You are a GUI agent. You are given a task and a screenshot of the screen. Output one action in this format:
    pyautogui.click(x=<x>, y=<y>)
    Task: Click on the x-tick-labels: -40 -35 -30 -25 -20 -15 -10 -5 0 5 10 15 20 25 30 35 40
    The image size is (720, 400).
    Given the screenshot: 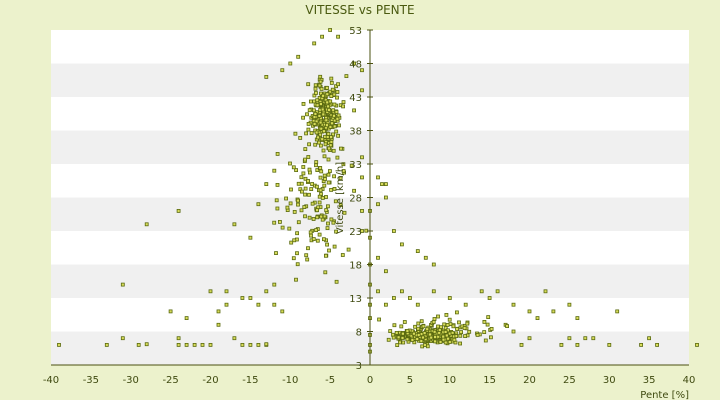 What is the action you would take?
    pyautogui.click(x=369, y=380)
    